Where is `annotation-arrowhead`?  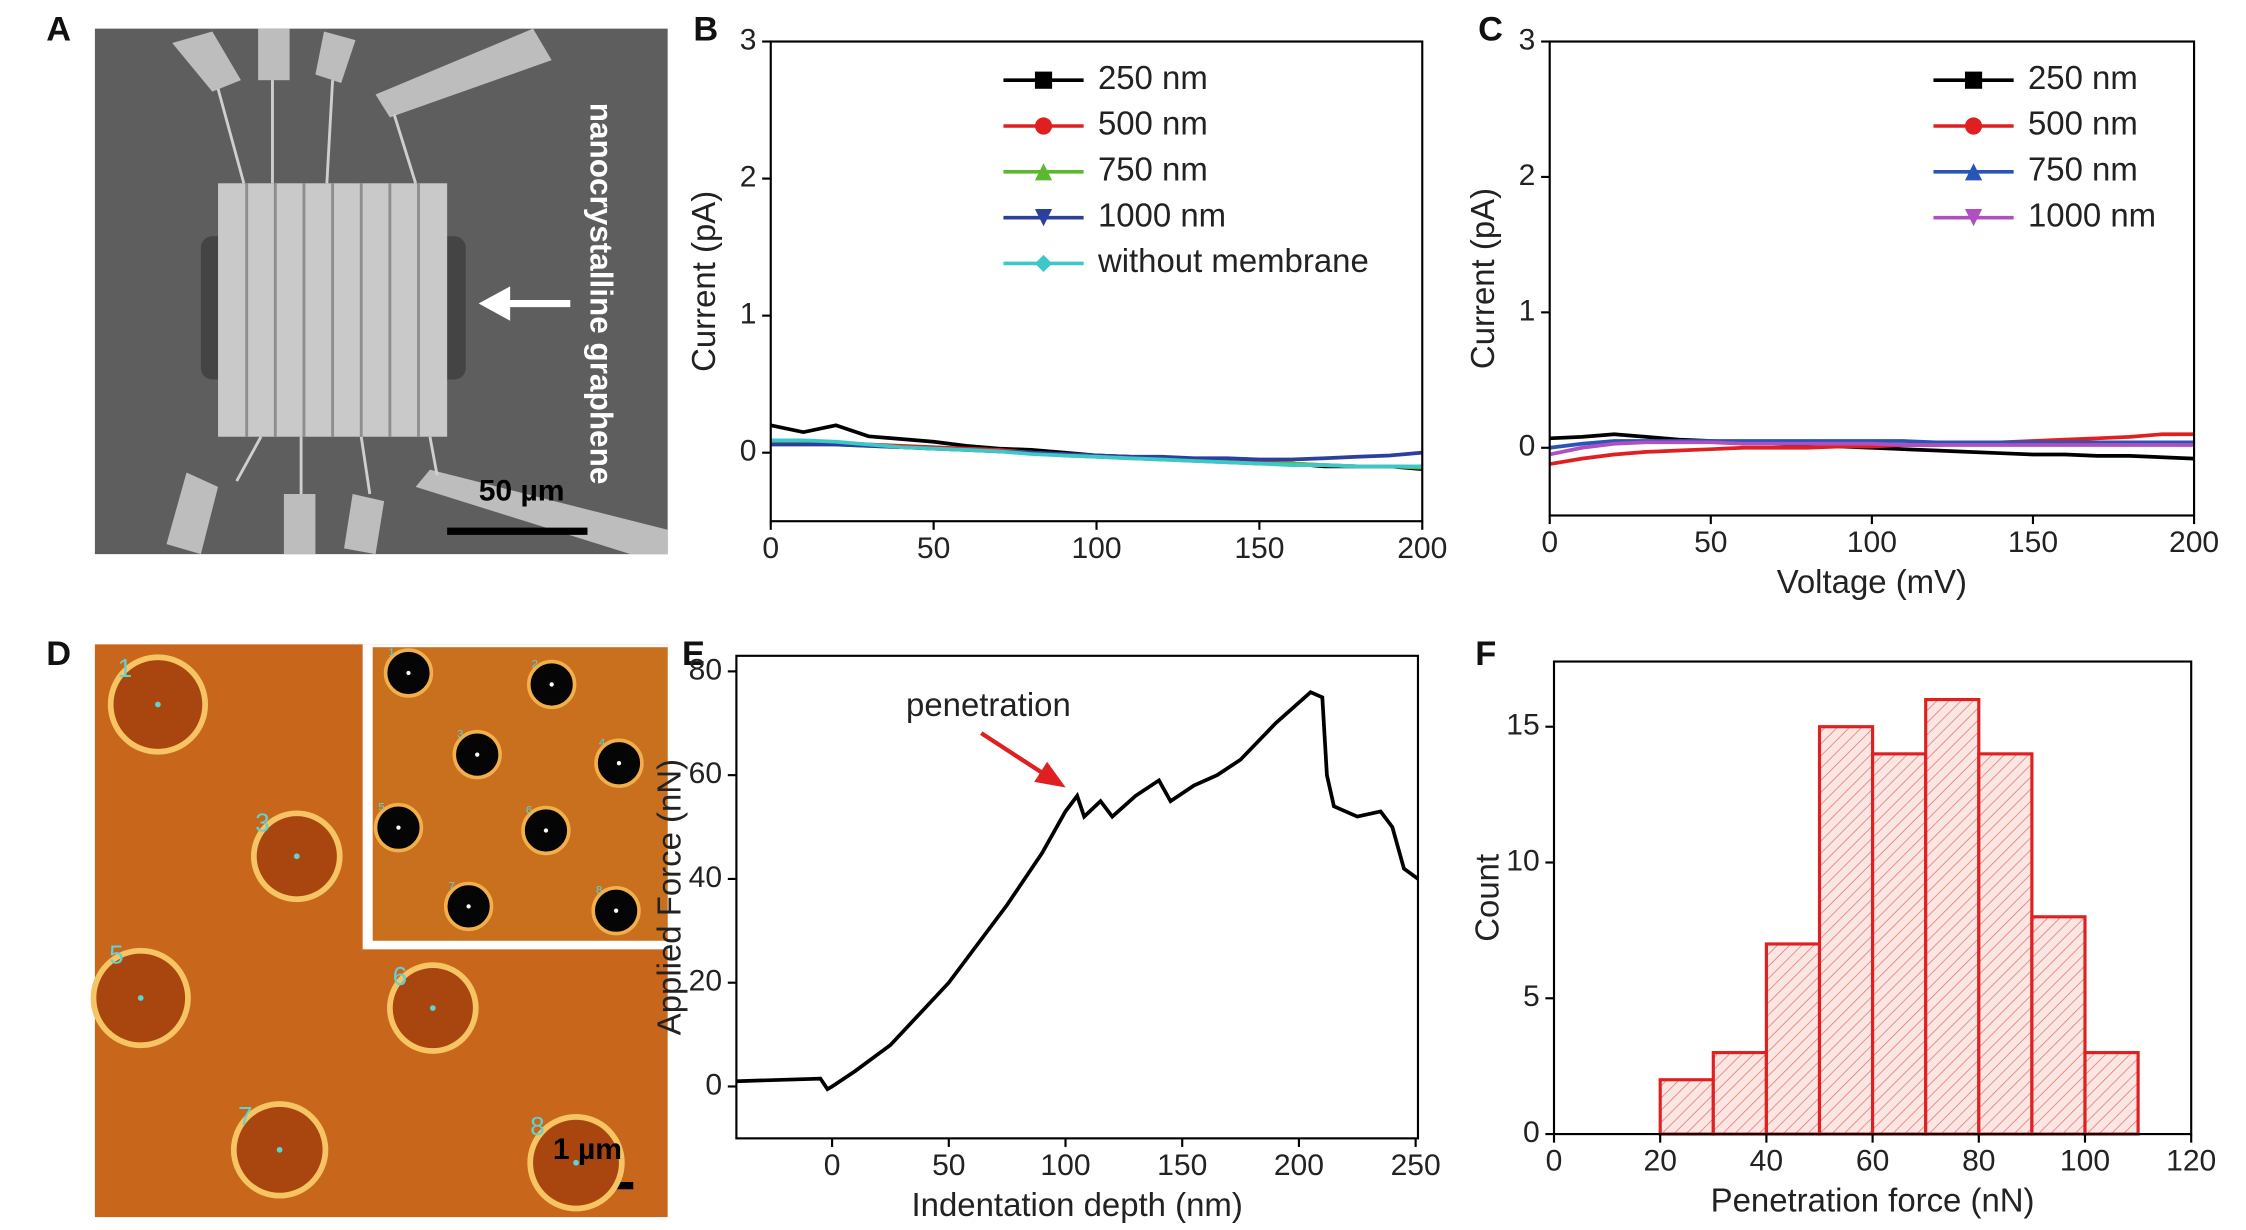
annotation-arrowhead is located at coordinates (1050, 774).